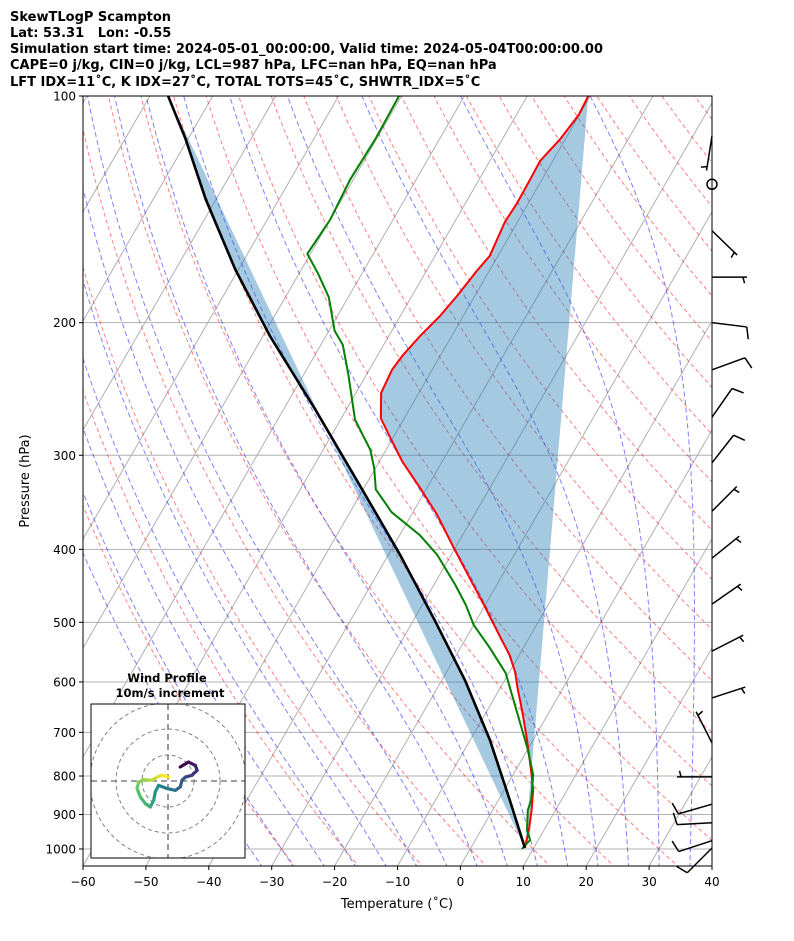 The height and width of the screenshot is (941, 794). I want to click on y-tick-label: 600, so click(64, 682).